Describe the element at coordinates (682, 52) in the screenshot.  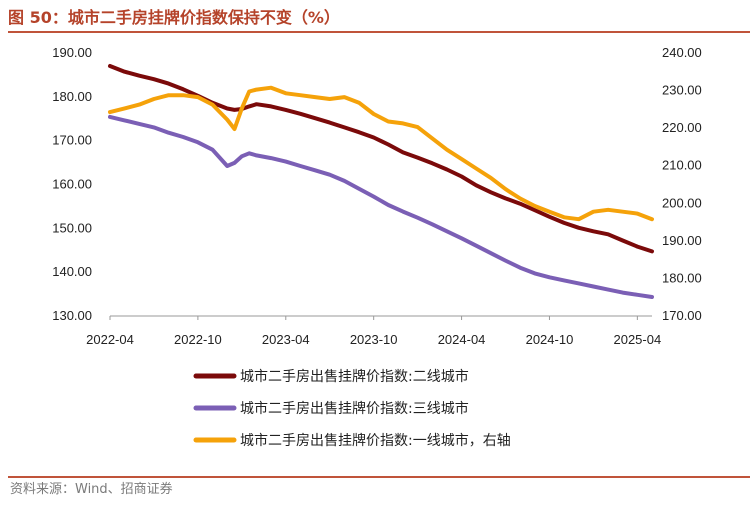
I see `y-right-tick-label: 240.00` at that location.